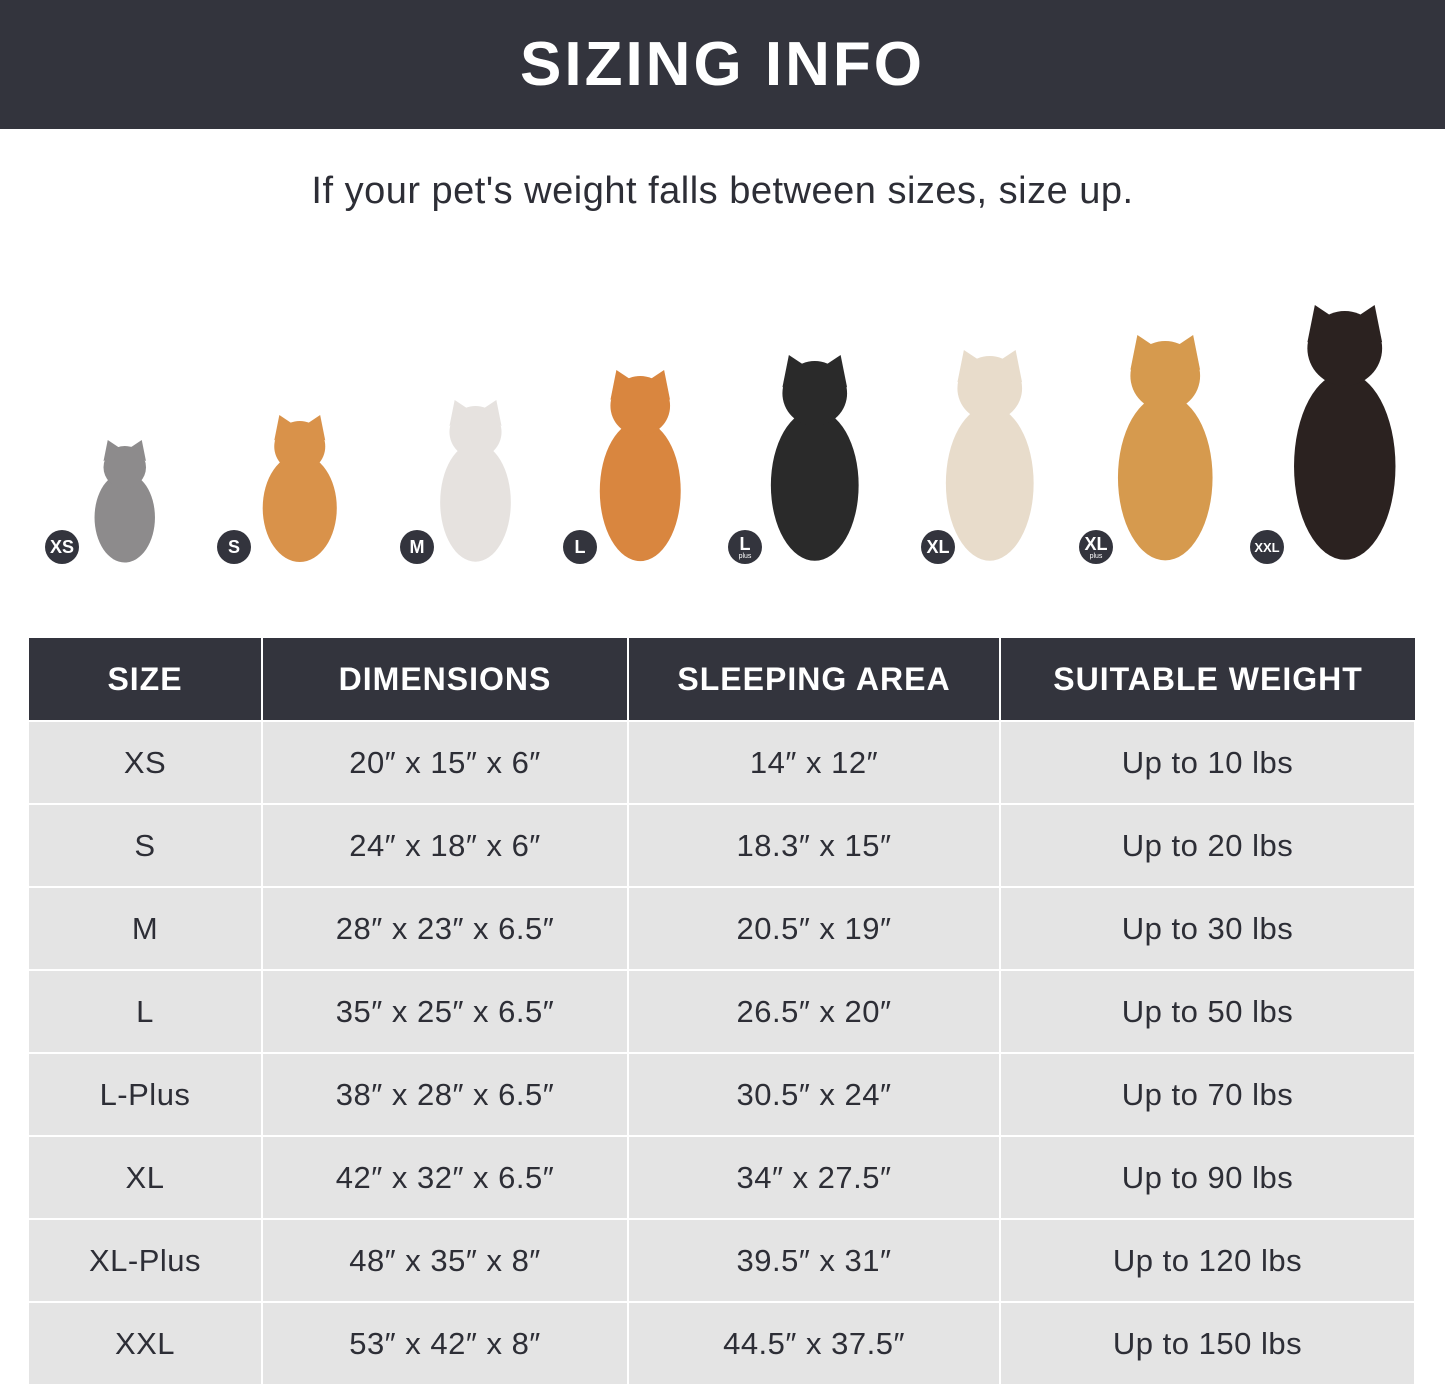 This screenshot has width=1445, height=1386. I want to click on table-row: M 28″ x 23″ x 6.5″ 20.5″ x 19″ Up to 30 lbs, so click(722, 928).